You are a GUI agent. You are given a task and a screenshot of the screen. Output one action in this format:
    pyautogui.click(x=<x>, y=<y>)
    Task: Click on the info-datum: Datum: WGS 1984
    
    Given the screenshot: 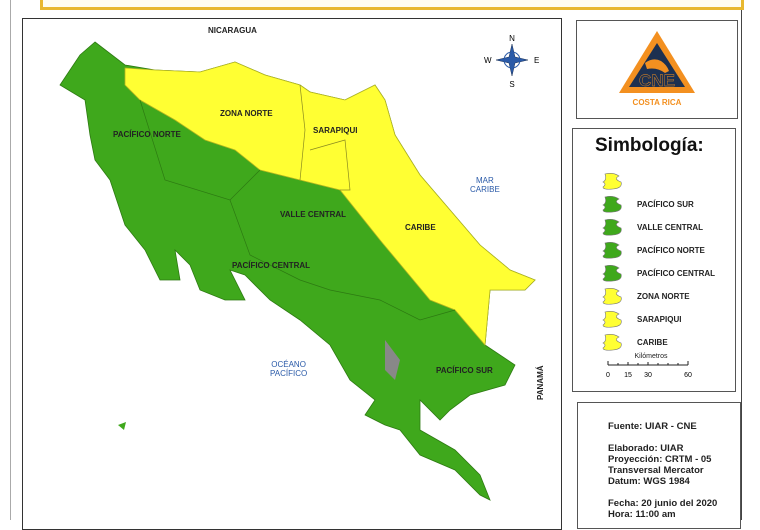 What is the action you would take?
    pyautogui.click(x=649, y=481)
    